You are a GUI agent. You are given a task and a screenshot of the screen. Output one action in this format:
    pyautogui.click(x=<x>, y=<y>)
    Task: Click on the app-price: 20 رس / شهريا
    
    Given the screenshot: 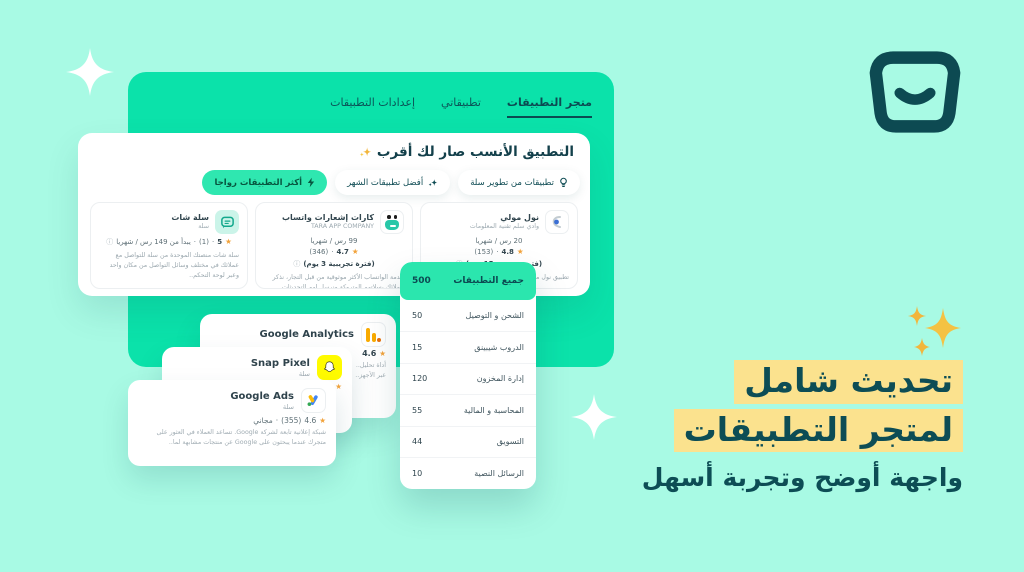 What is the action you would take?
    pyautogui.click(x=499, y=240)
    